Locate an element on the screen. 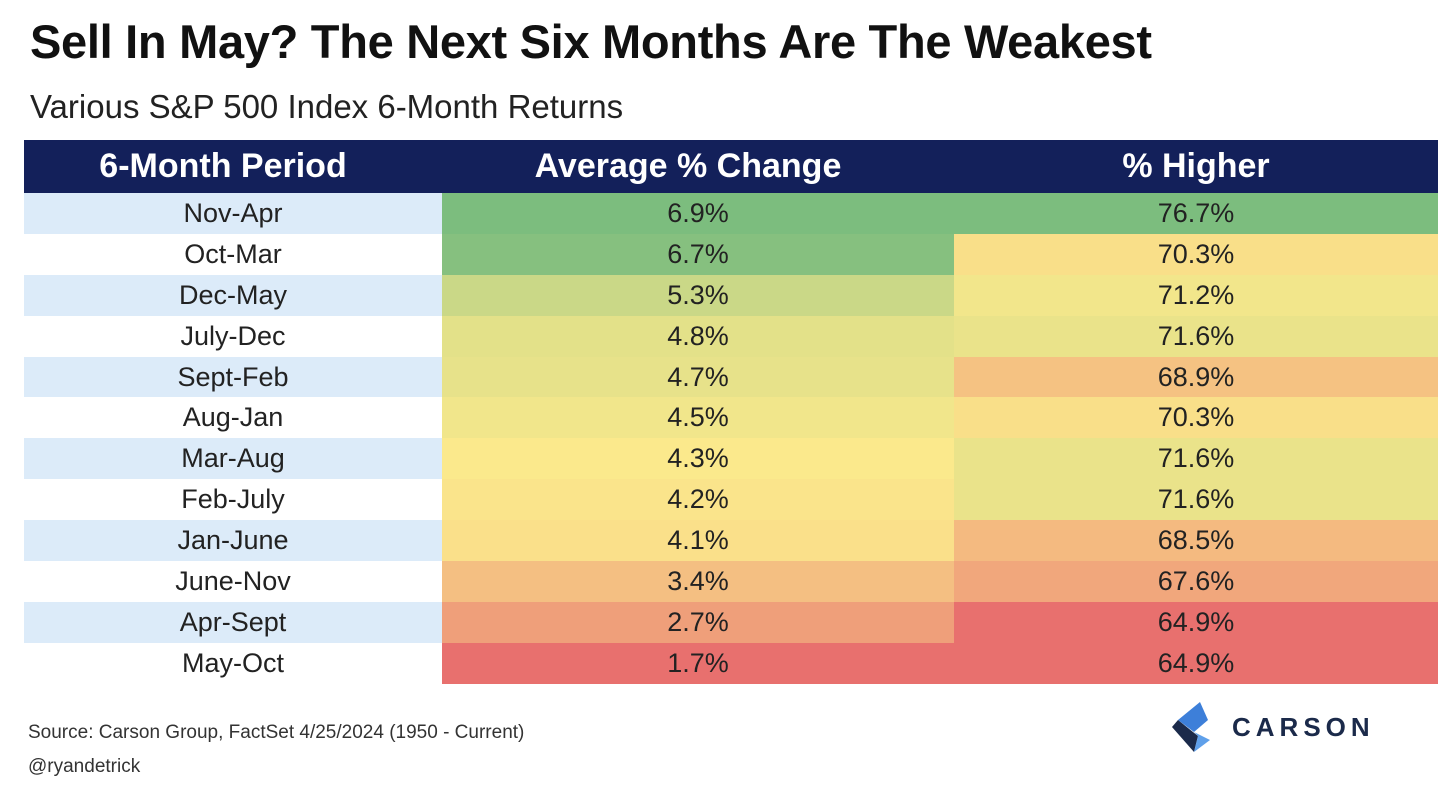 The height and width of the screenshot is (791, 1456). table-row: Apr-Sept 2.7% 64.9% is located at coordinates (731, 622).